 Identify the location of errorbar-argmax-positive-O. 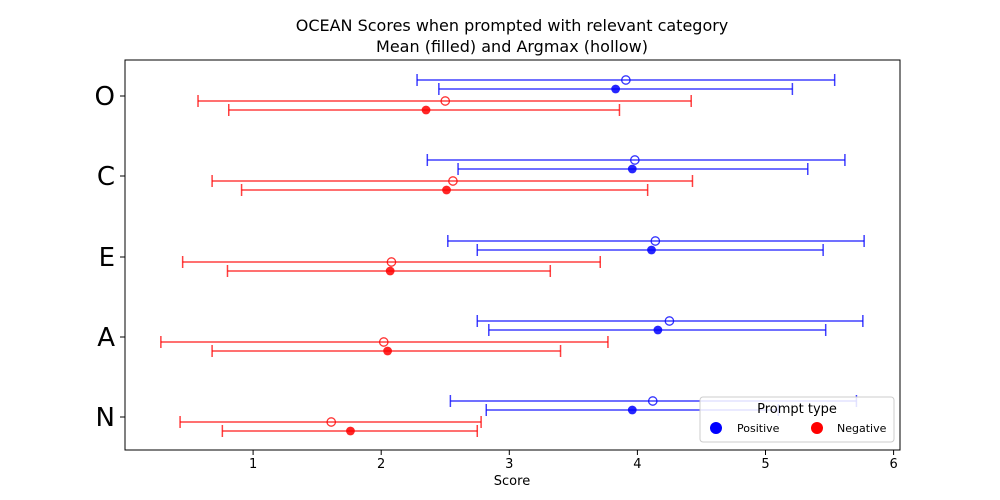
(626, 80).